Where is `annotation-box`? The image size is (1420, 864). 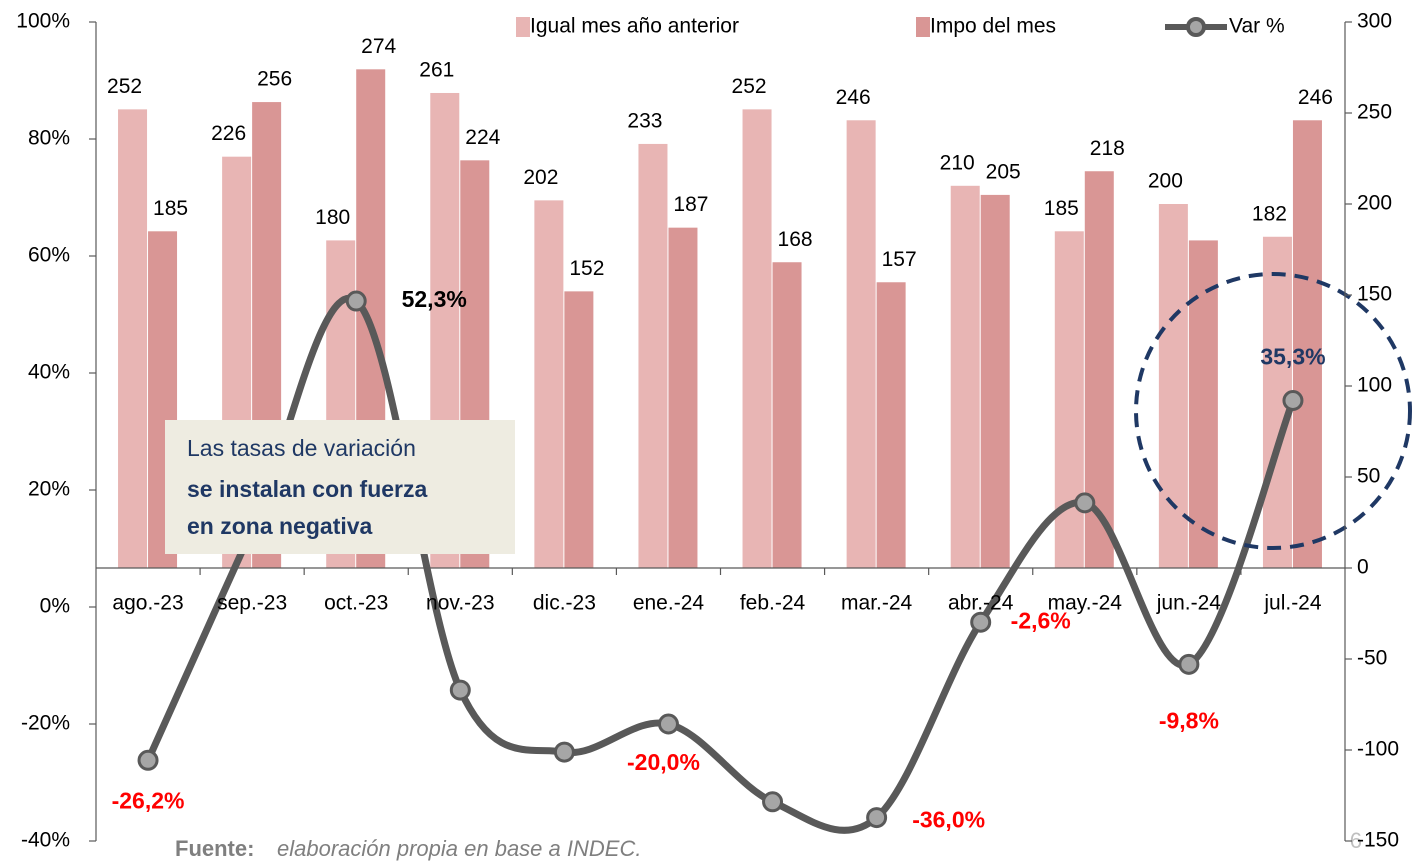
annotation-box is located at coordinates (340, 487).